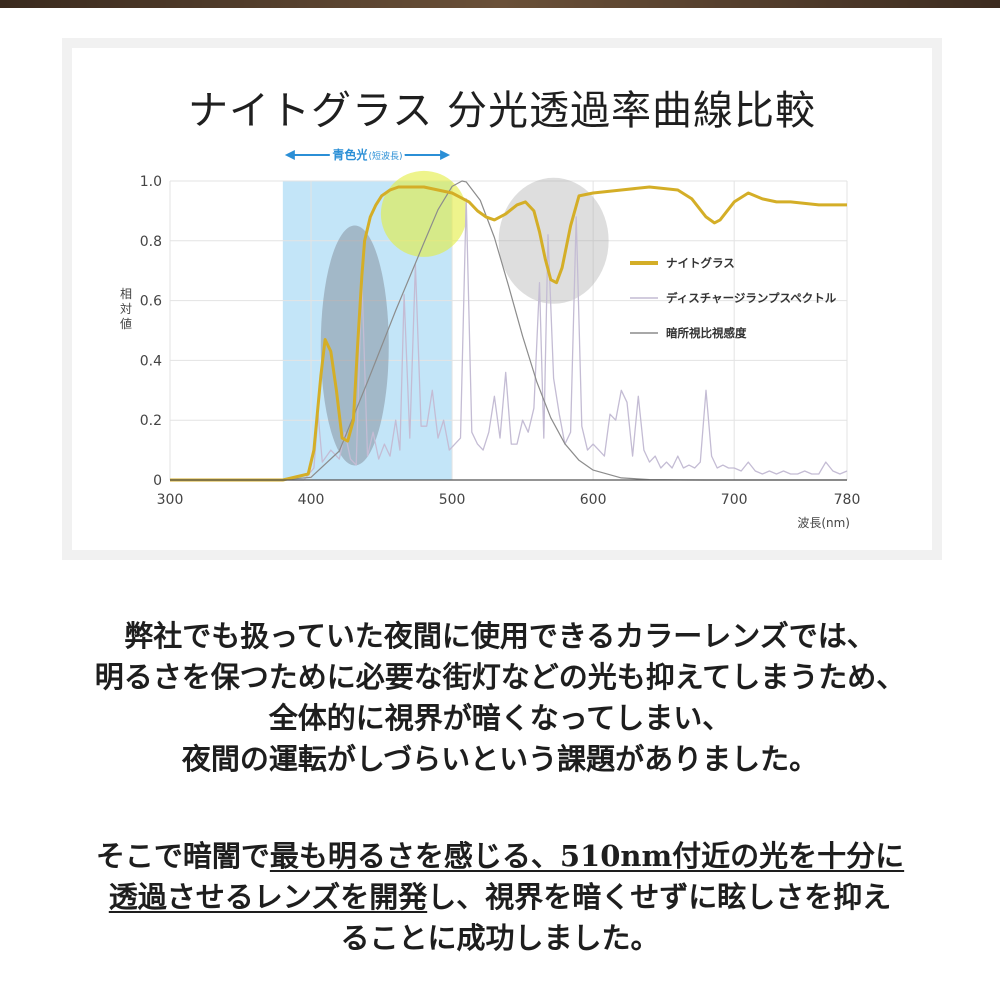 The image size is (1000, 1000). I want to click on y-axis-label: 相対値, so click(126, 309).